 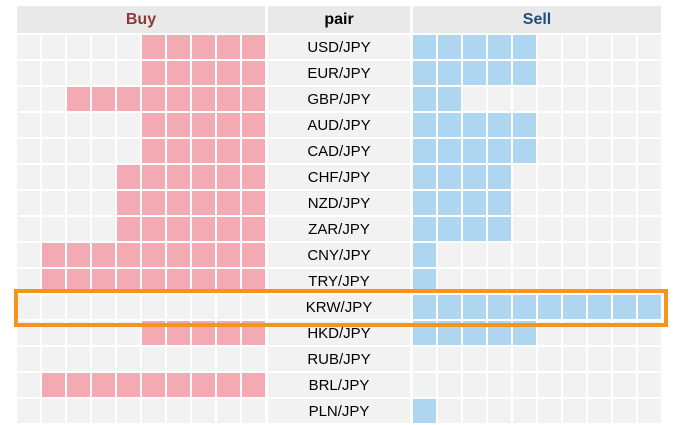 I want to click on pair-label: RUB/JPY, so click(x=339, y=359).